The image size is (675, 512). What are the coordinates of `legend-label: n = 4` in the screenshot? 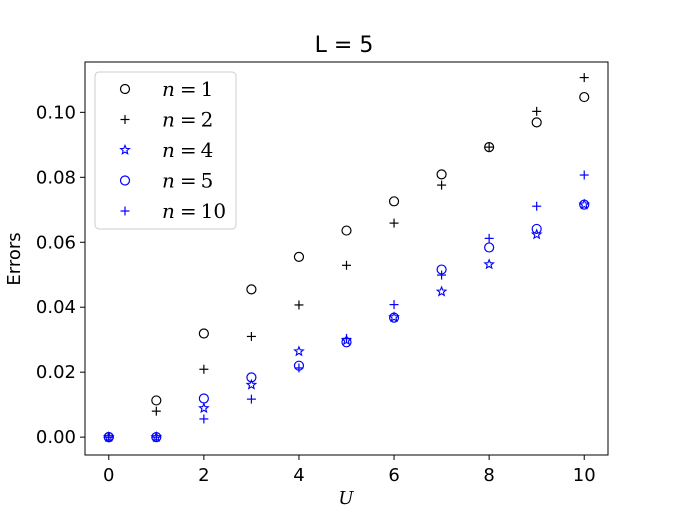 It's located at (187, 150).